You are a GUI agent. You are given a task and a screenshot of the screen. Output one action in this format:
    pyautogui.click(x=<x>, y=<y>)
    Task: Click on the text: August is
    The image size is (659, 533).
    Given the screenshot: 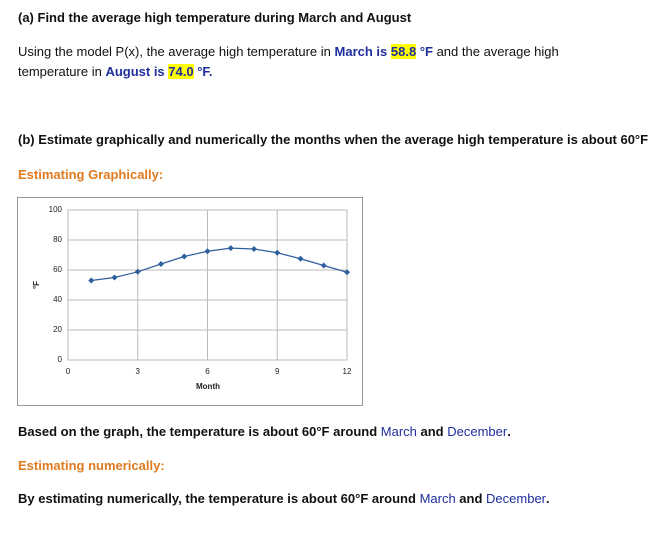 What is the action you would take?
    pyautogui.click(x=135, y=71)
    